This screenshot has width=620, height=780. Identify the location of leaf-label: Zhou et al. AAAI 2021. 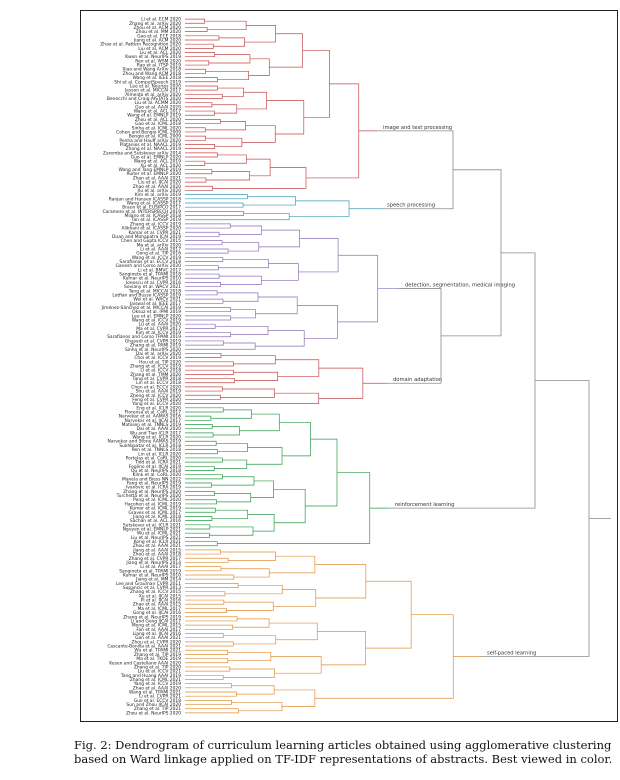
(157, 546).